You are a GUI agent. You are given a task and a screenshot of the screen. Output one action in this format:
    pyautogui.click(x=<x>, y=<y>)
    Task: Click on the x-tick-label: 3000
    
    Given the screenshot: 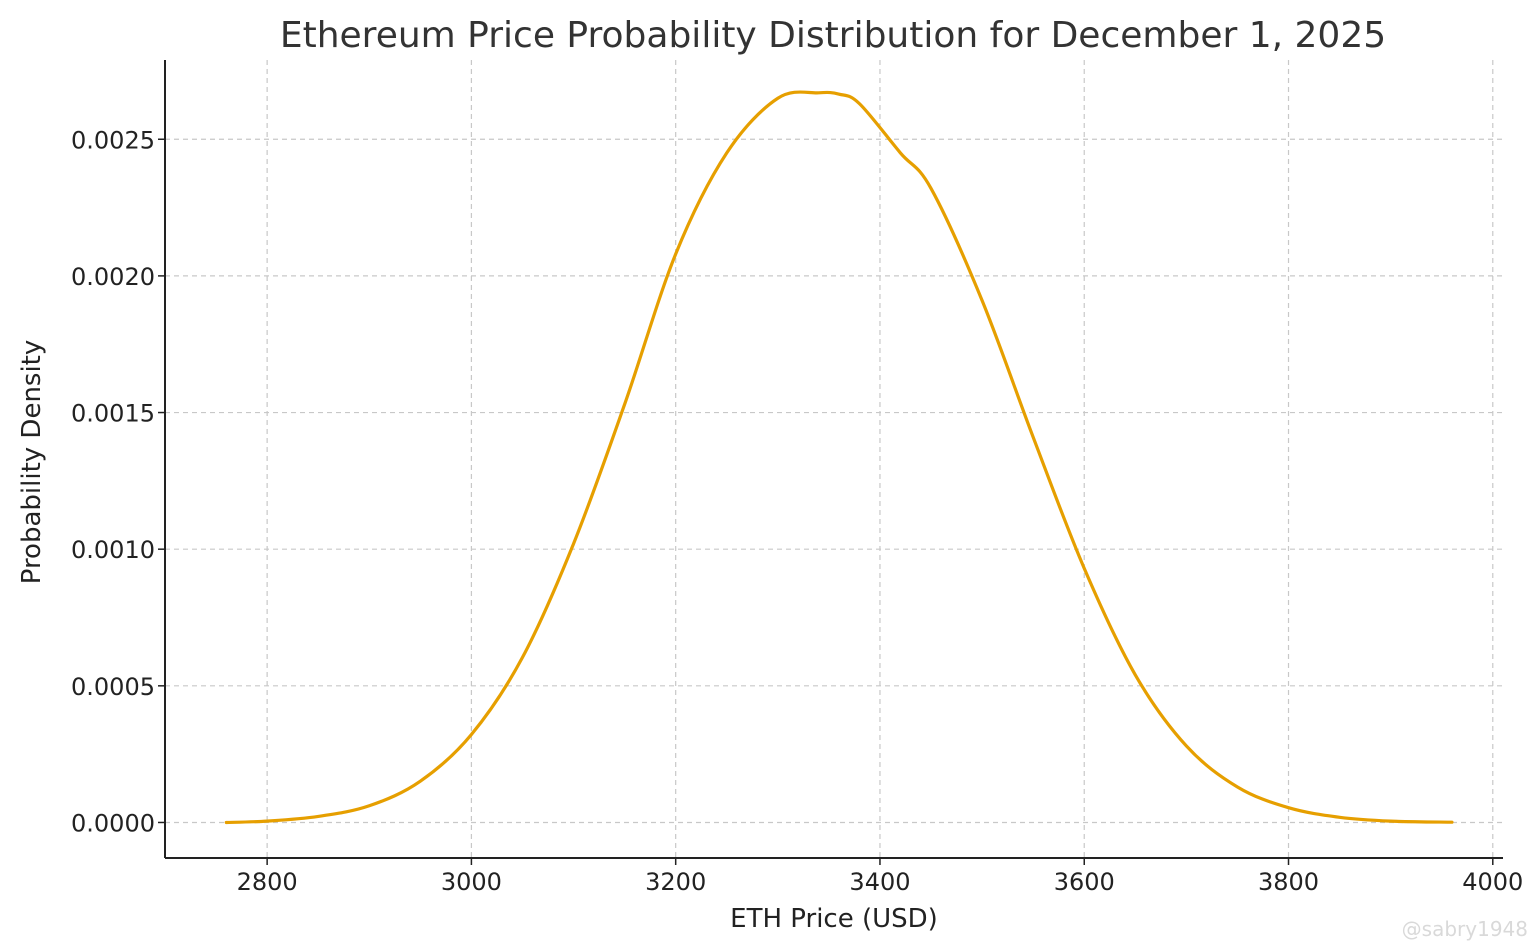 What is the action you would take?
    pyautogui.click(x=471, y=882)
    